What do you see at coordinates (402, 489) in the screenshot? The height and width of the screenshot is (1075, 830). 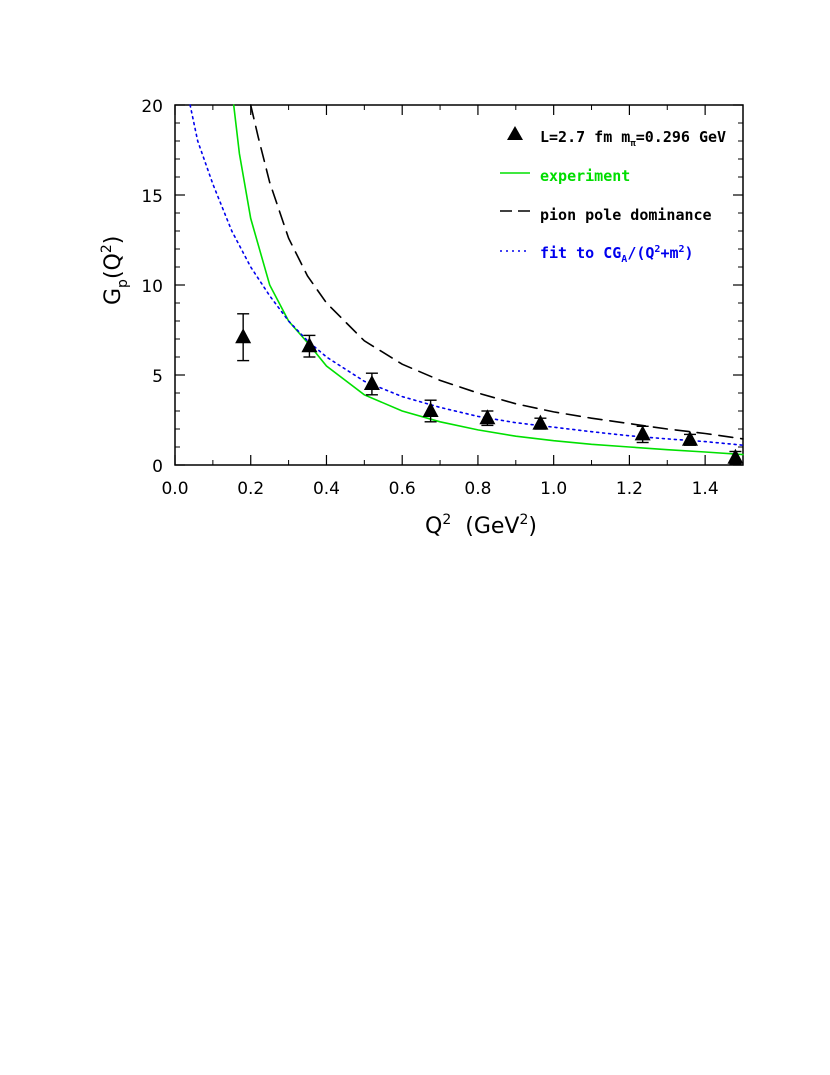 I see `x-tick-label: 0.6` at bounding box center [402, 489].